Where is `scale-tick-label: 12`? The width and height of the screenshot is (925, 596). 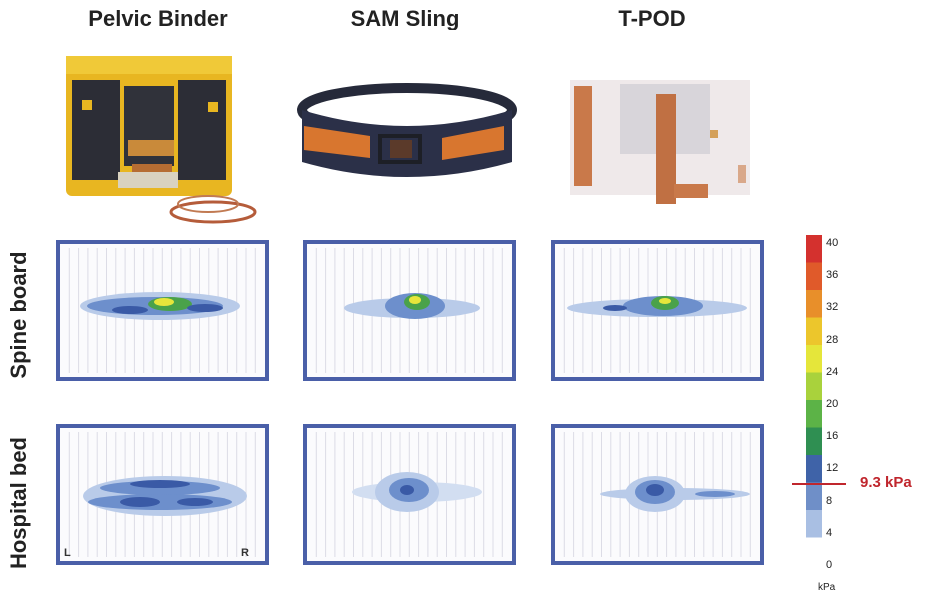 scale-tick-label: 12 is located at coordinates (832, 468).